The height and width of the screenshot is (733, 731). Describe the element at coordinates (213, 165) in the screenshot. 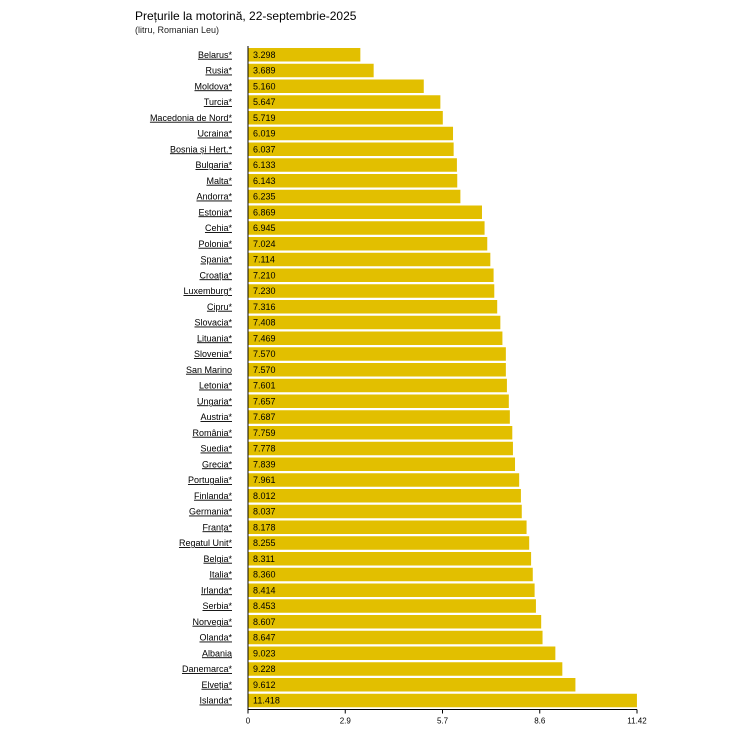

I see `category-label: Bulgaria*` at that location.